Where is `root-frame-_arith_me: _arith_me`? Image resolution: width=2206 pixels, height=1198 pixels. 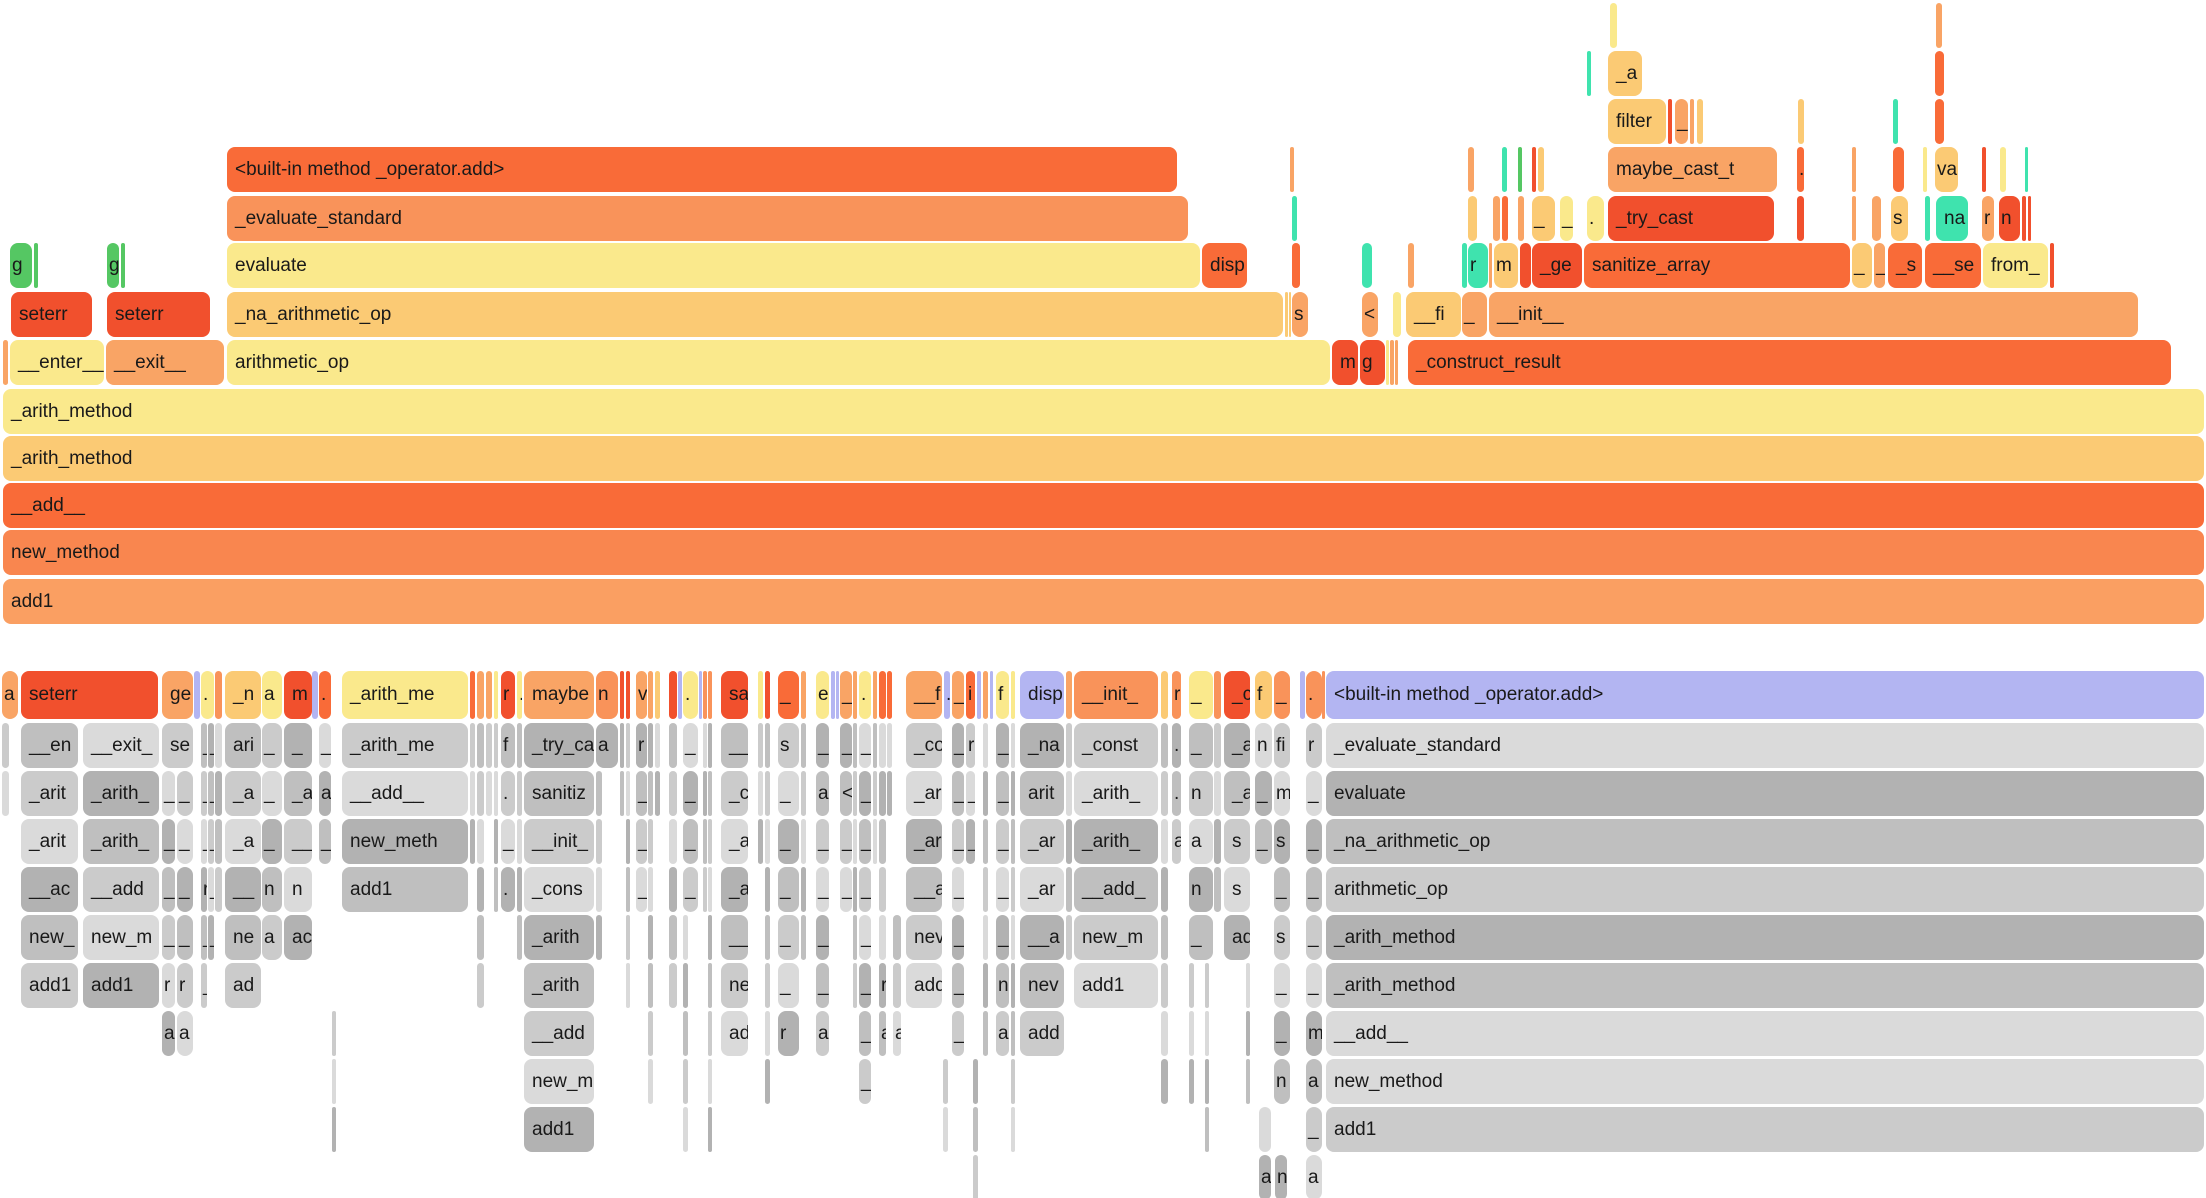
root-frame-_arith_me: _arith_me is located at coordinates (405, 695).